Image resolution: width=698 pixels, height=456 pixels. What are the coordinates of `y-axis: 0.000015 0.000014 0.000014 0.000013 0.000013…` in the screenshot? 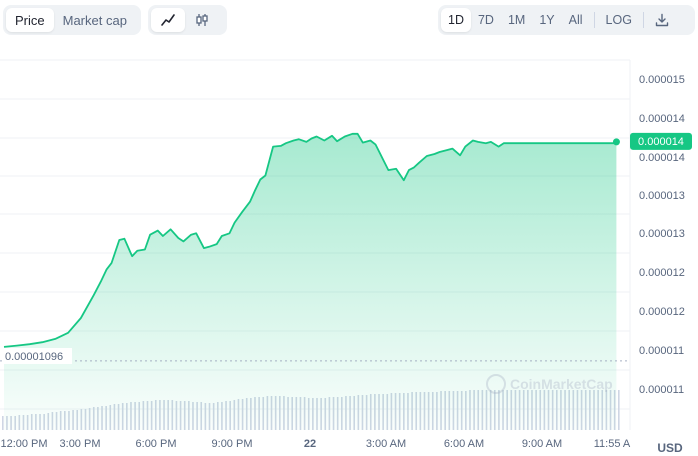 It's located at (662, 235).